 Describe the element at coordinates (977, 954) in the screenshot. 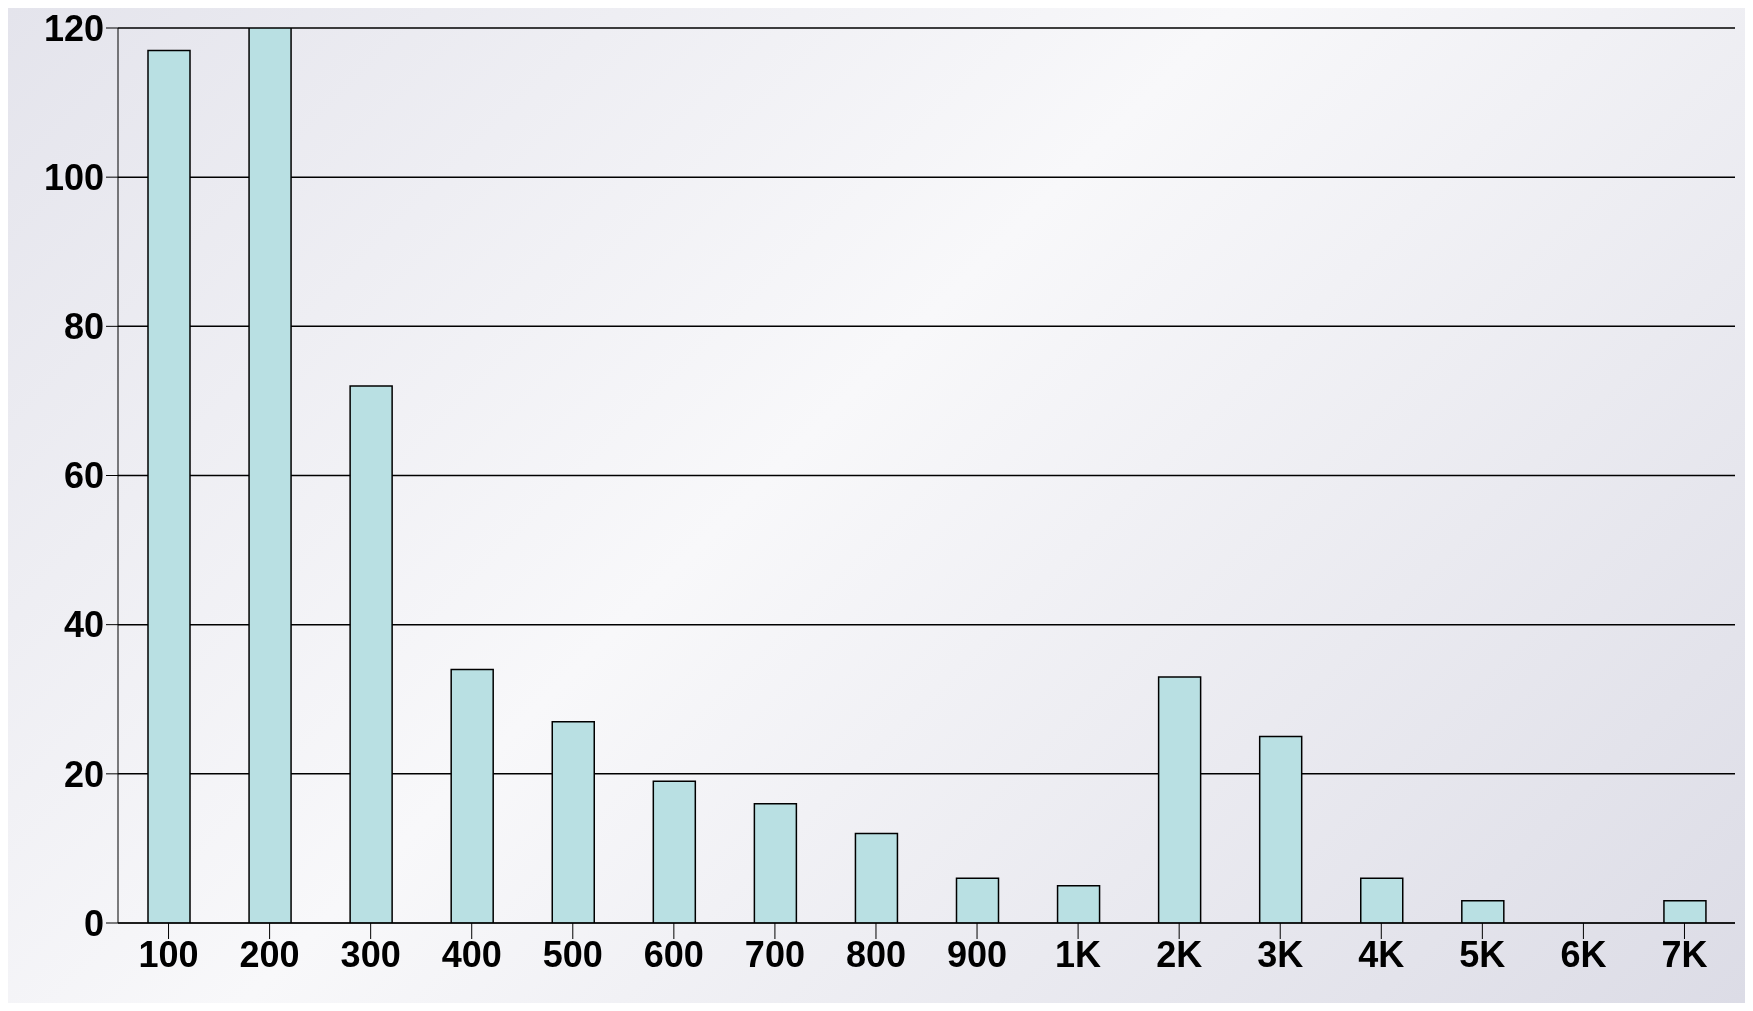

I see `x-tick-label: 900` at that location.